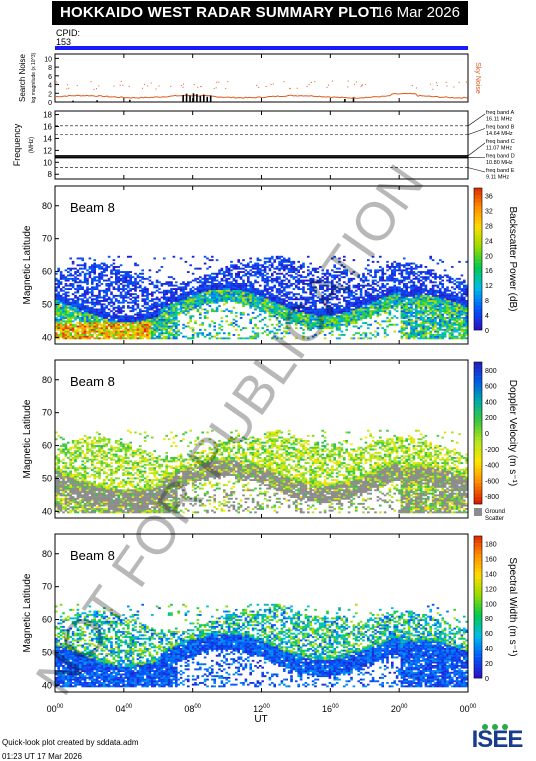  I want to click on cpid-value: 153, so click(64, 42).